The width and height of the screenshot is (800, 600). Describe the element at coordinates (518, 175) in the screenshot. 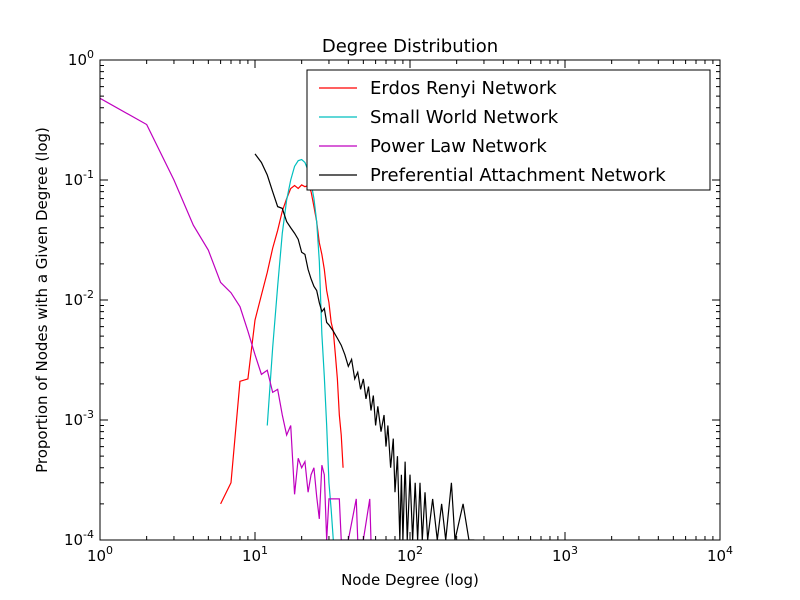

I see `legend-label: Preferential Attachment Network` at that location.